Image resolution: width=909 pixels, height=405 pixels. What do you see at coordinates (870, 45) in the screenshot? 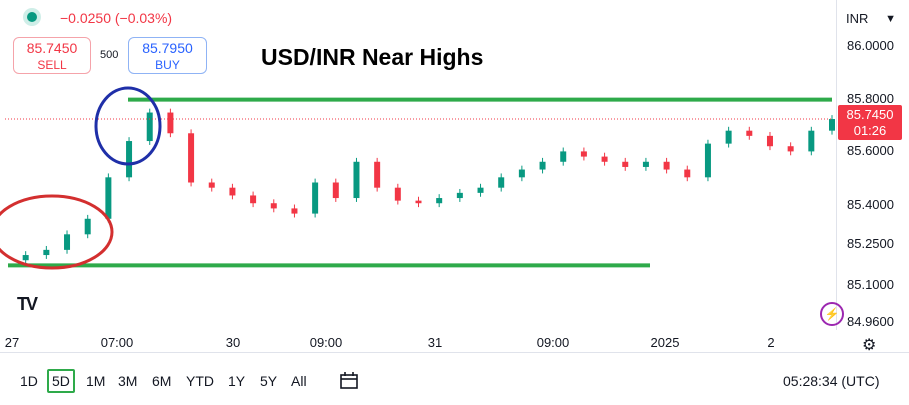
I see `y-tick-label: 86.0000` at bounding box center [870, 45].